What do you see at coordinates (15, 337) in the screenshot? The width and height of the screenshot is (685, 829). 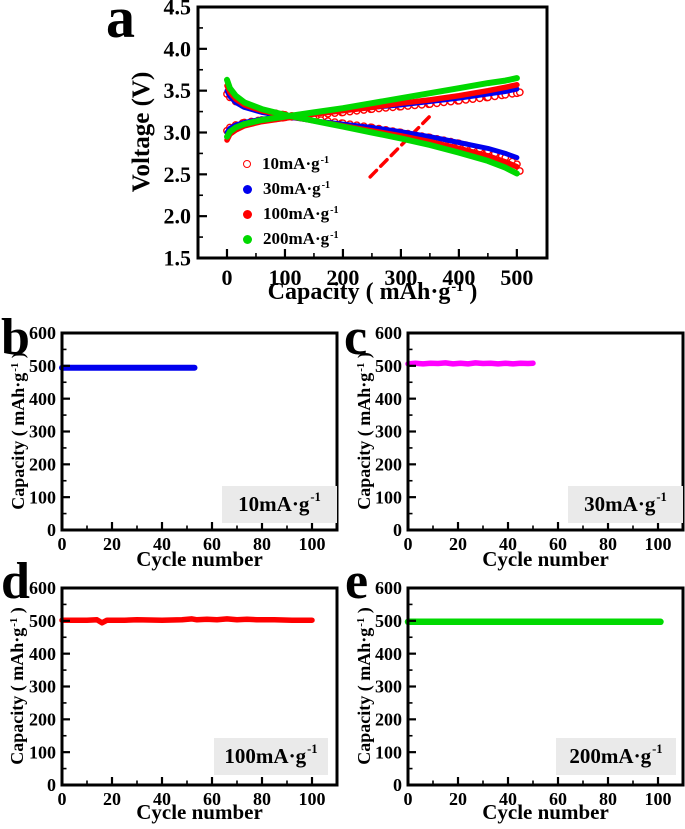 I see `panel-b-letter: b` at bounding box center [15, 337].